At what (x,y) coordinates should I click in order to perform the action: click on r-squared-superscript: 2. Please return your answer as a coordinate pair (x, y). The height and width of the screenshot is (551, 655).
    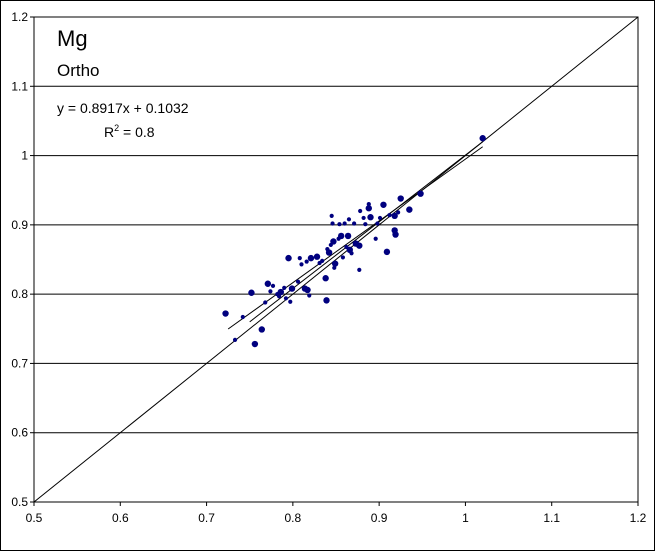
    Looking at the image, I should click on (116, 128).